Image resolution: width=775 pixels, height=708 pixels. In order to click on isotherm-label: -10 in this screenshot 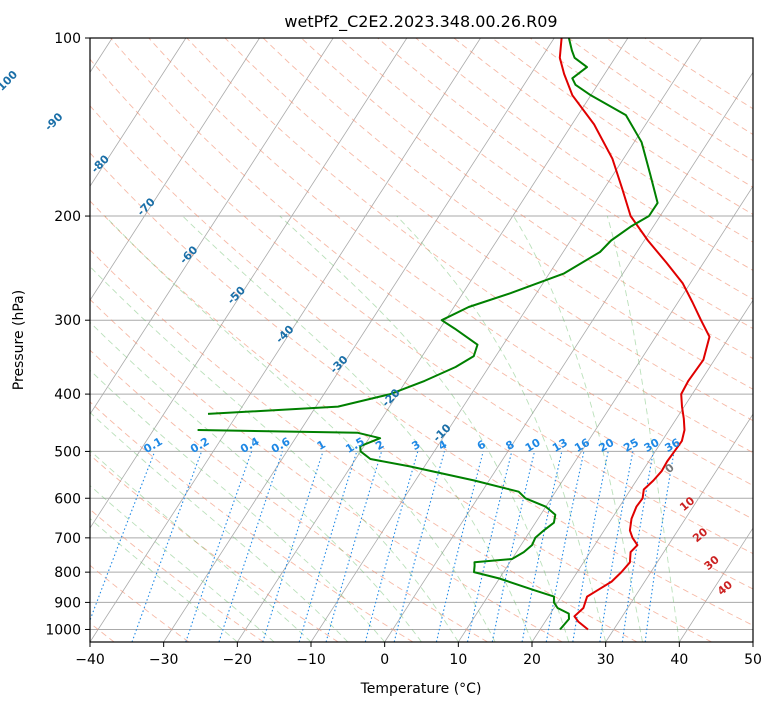, I will do `click(441, 432)`.